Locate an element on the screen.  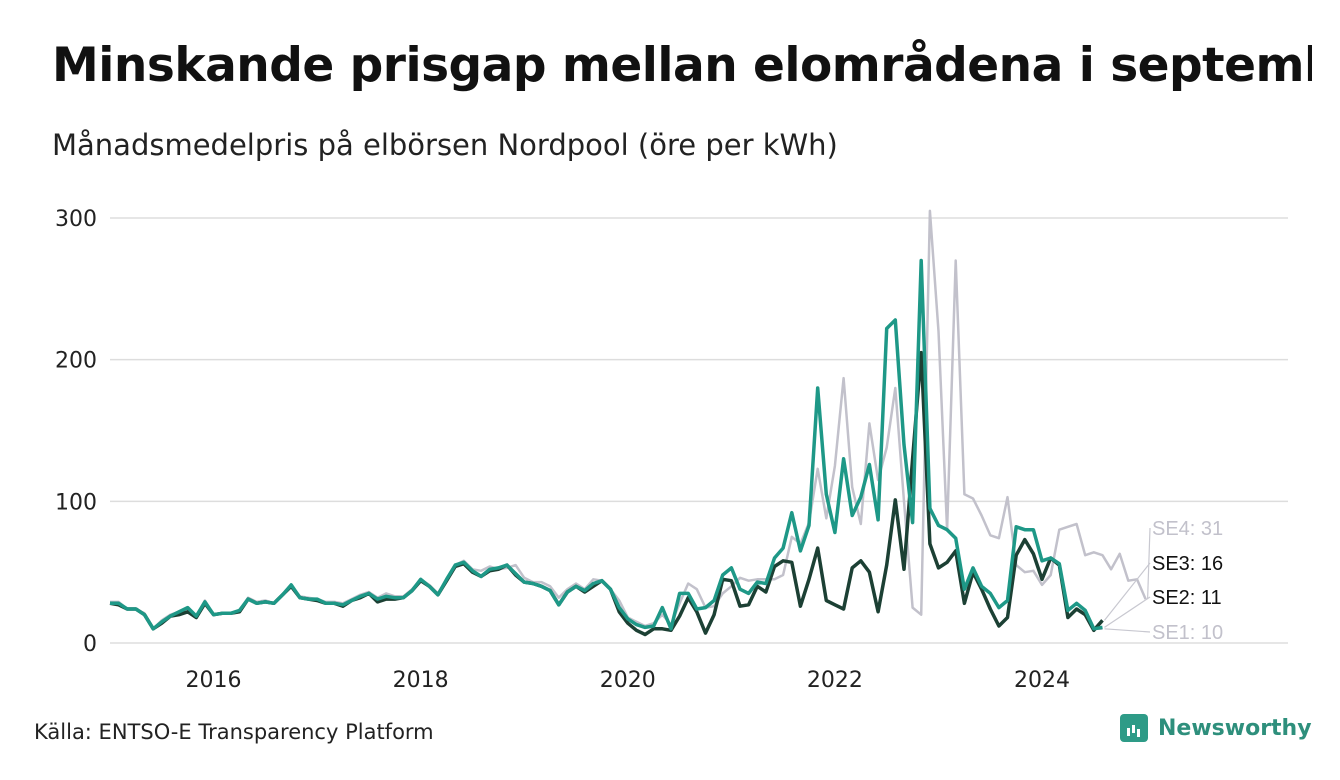
leader-line-se1 is located at coordinates (1127, 630).